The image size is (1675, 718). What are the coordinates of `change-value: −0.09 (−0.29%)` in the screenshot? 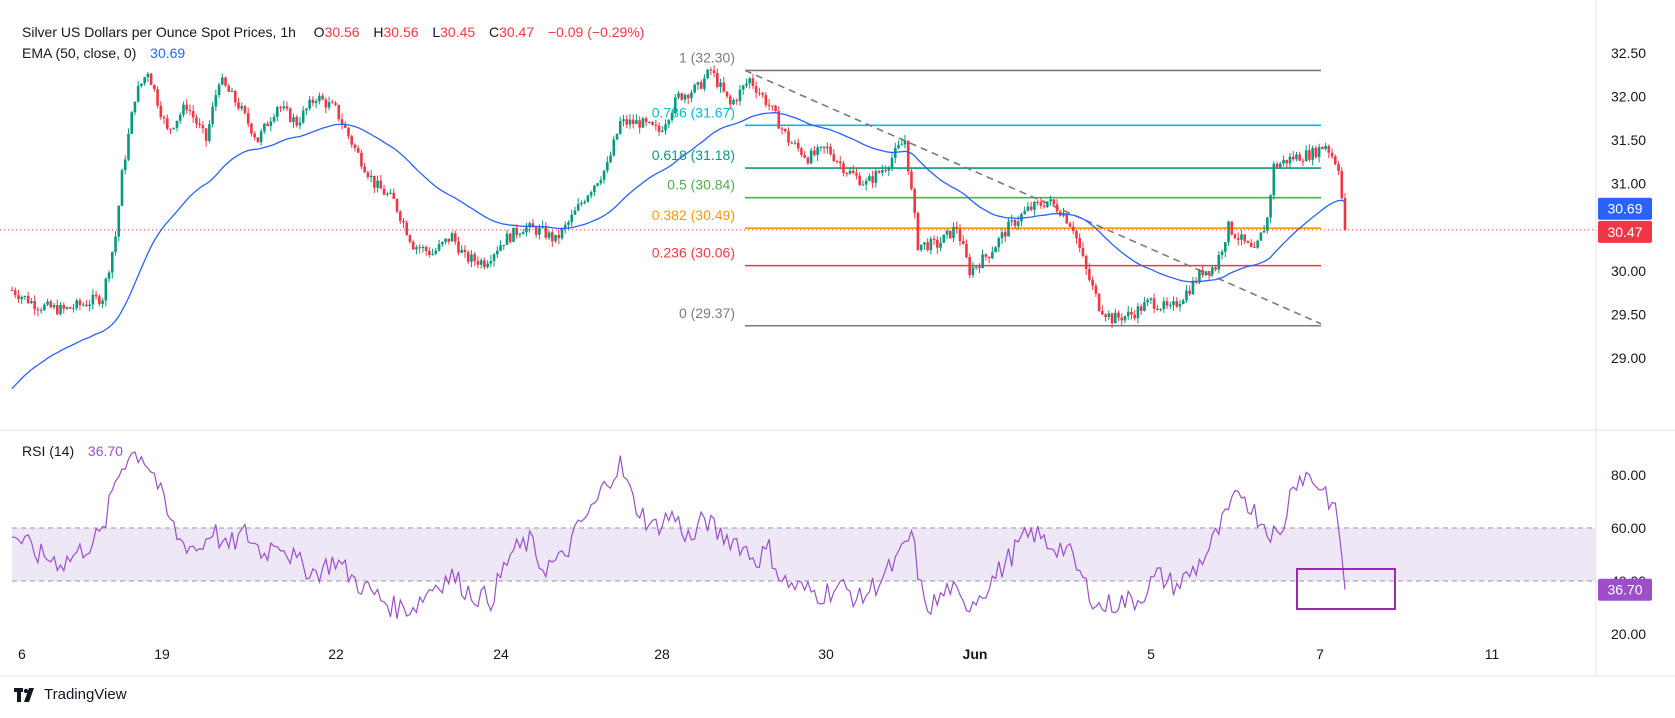 It's located at (596, 32).